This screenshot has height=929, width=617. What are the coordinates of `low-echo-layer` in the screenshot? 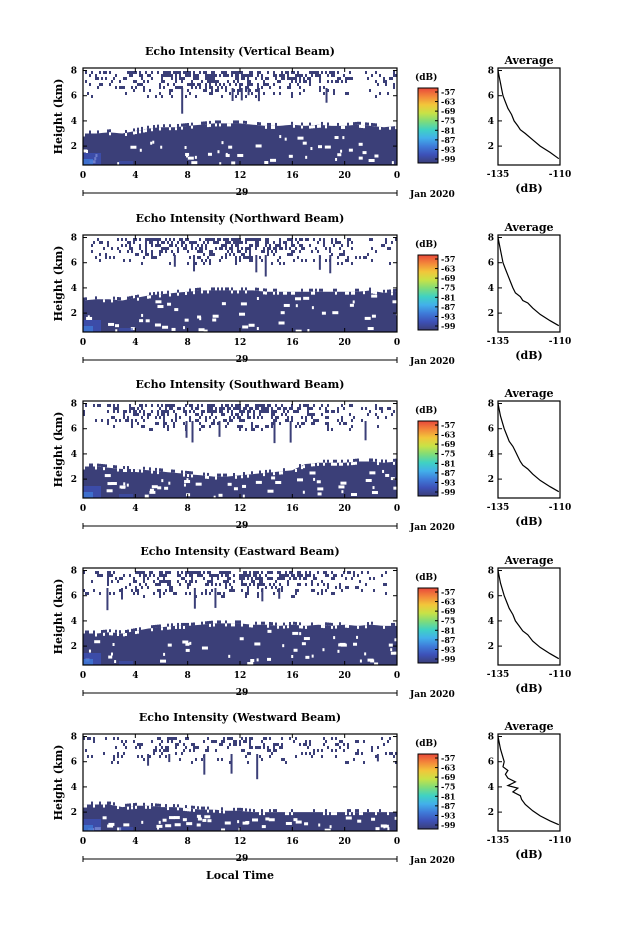 It's located at (240, 479).